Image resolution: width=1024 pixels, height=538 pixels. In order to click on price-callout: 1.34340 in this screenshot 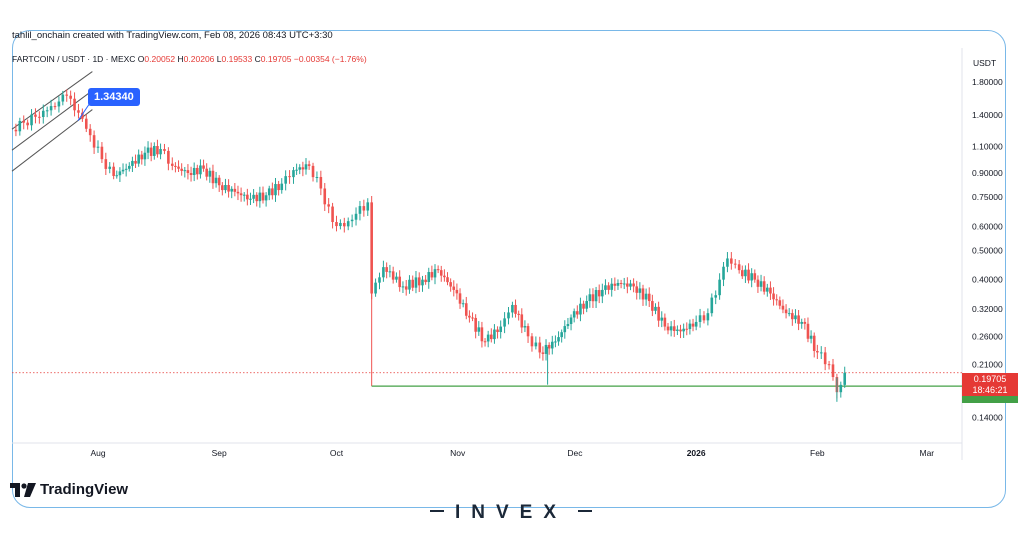, I will do `click(114, 97)`.